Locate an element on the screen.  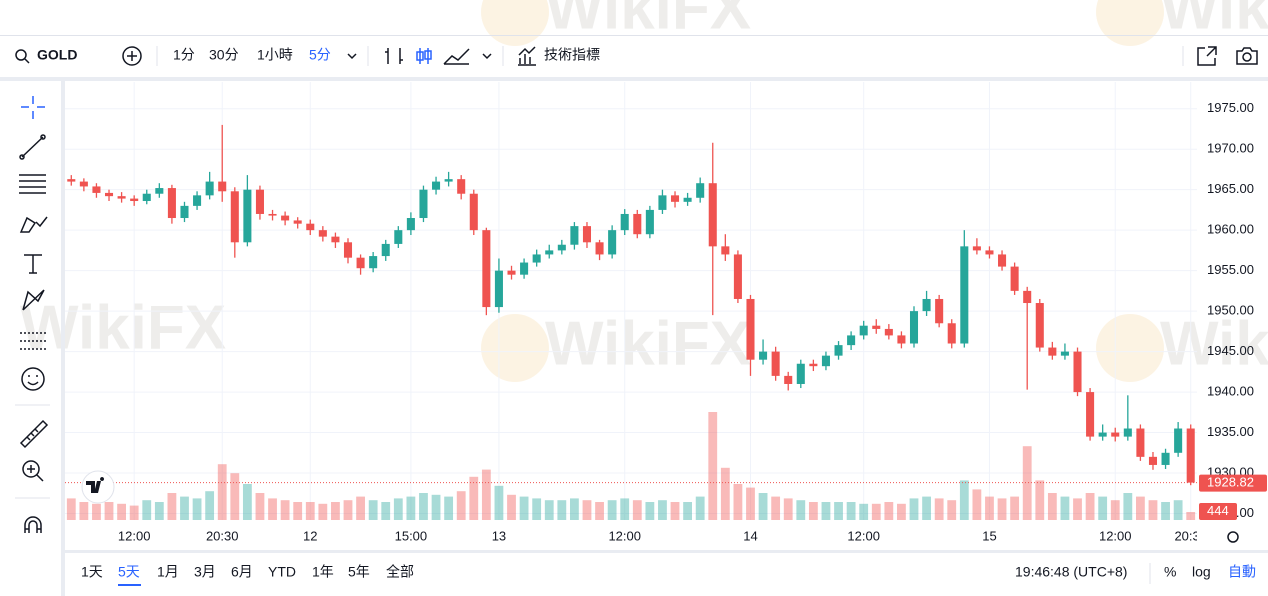
symbol: GOLD is located at coordinates (57, 55).